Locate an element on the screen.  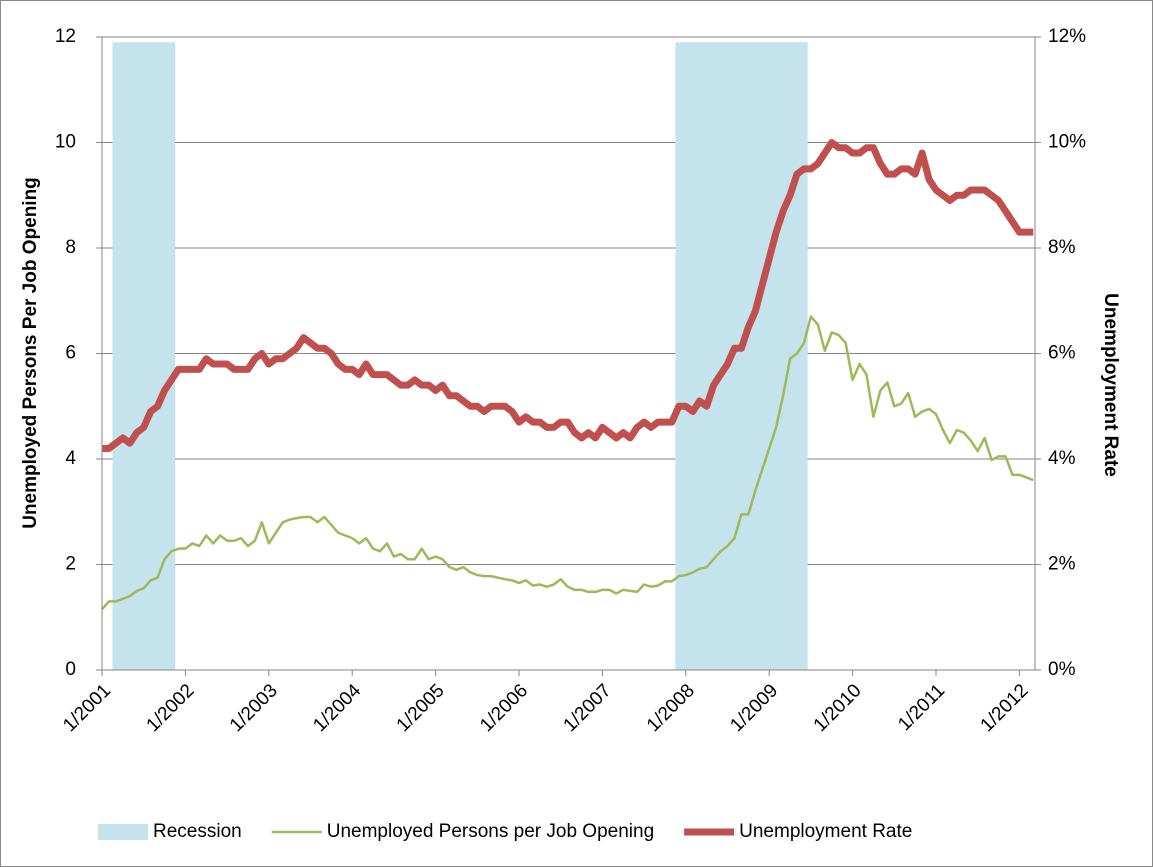
y-tick-label: 2 is located at coordinates (70, 564).